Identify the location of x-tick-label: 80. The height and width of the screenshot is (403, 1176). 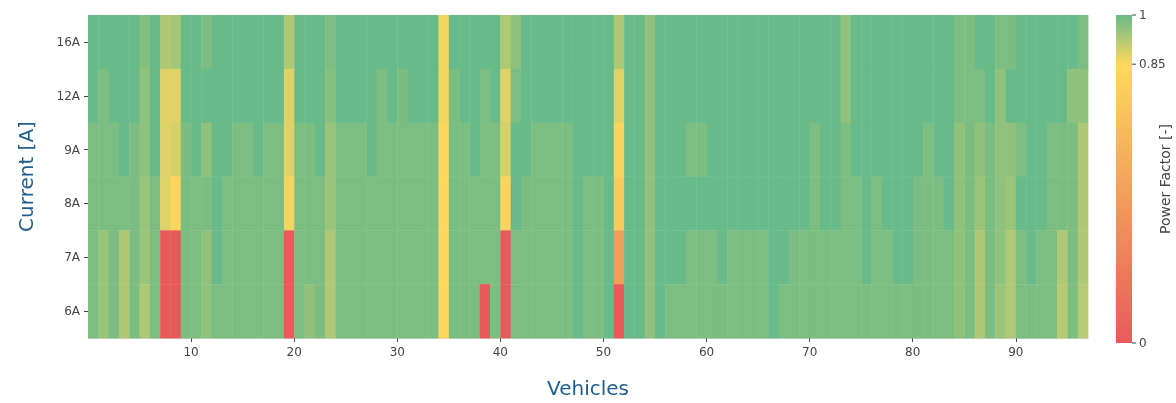
(913, 352).